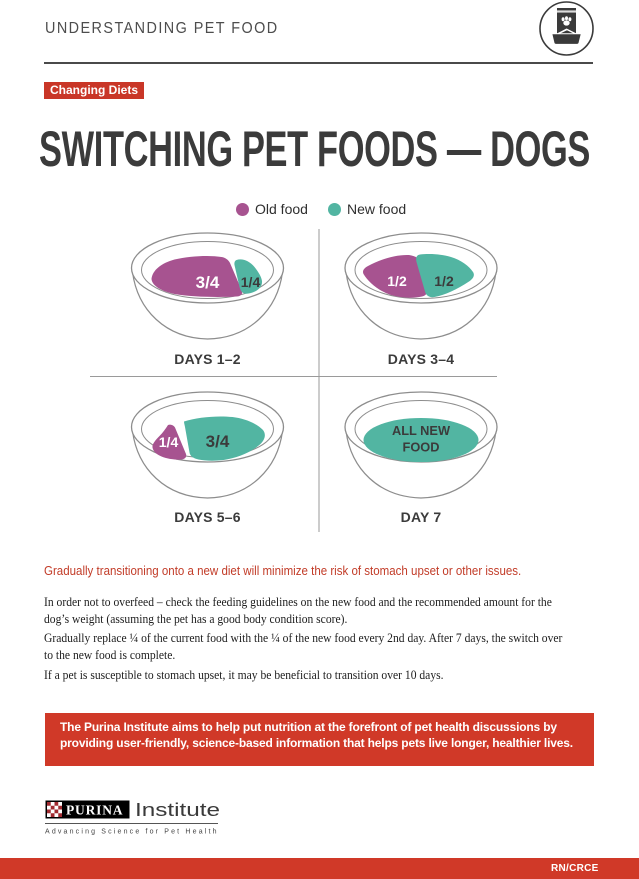  What do you see at coordinates (421, 430) in the screenshot?
I see `svg-text: ALL NEW` at bounding box center [421, 430].